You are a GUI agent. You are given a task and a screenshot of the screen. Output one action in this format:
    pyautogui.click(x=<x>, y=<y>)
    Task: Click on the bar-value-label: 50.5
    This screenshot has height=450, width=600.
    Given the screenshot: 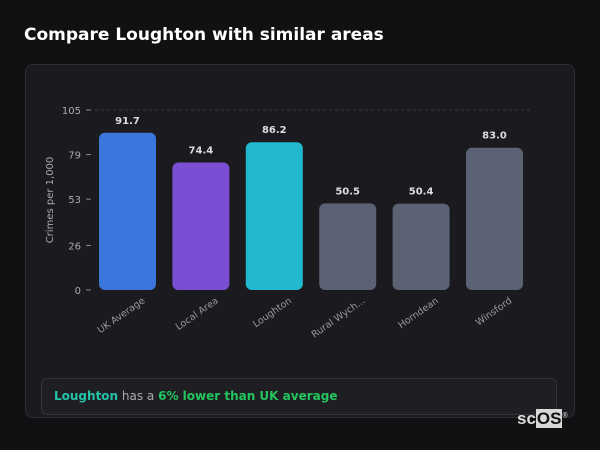 What is the action you would take?
    pyautogui.click(x=347, y=191)
    